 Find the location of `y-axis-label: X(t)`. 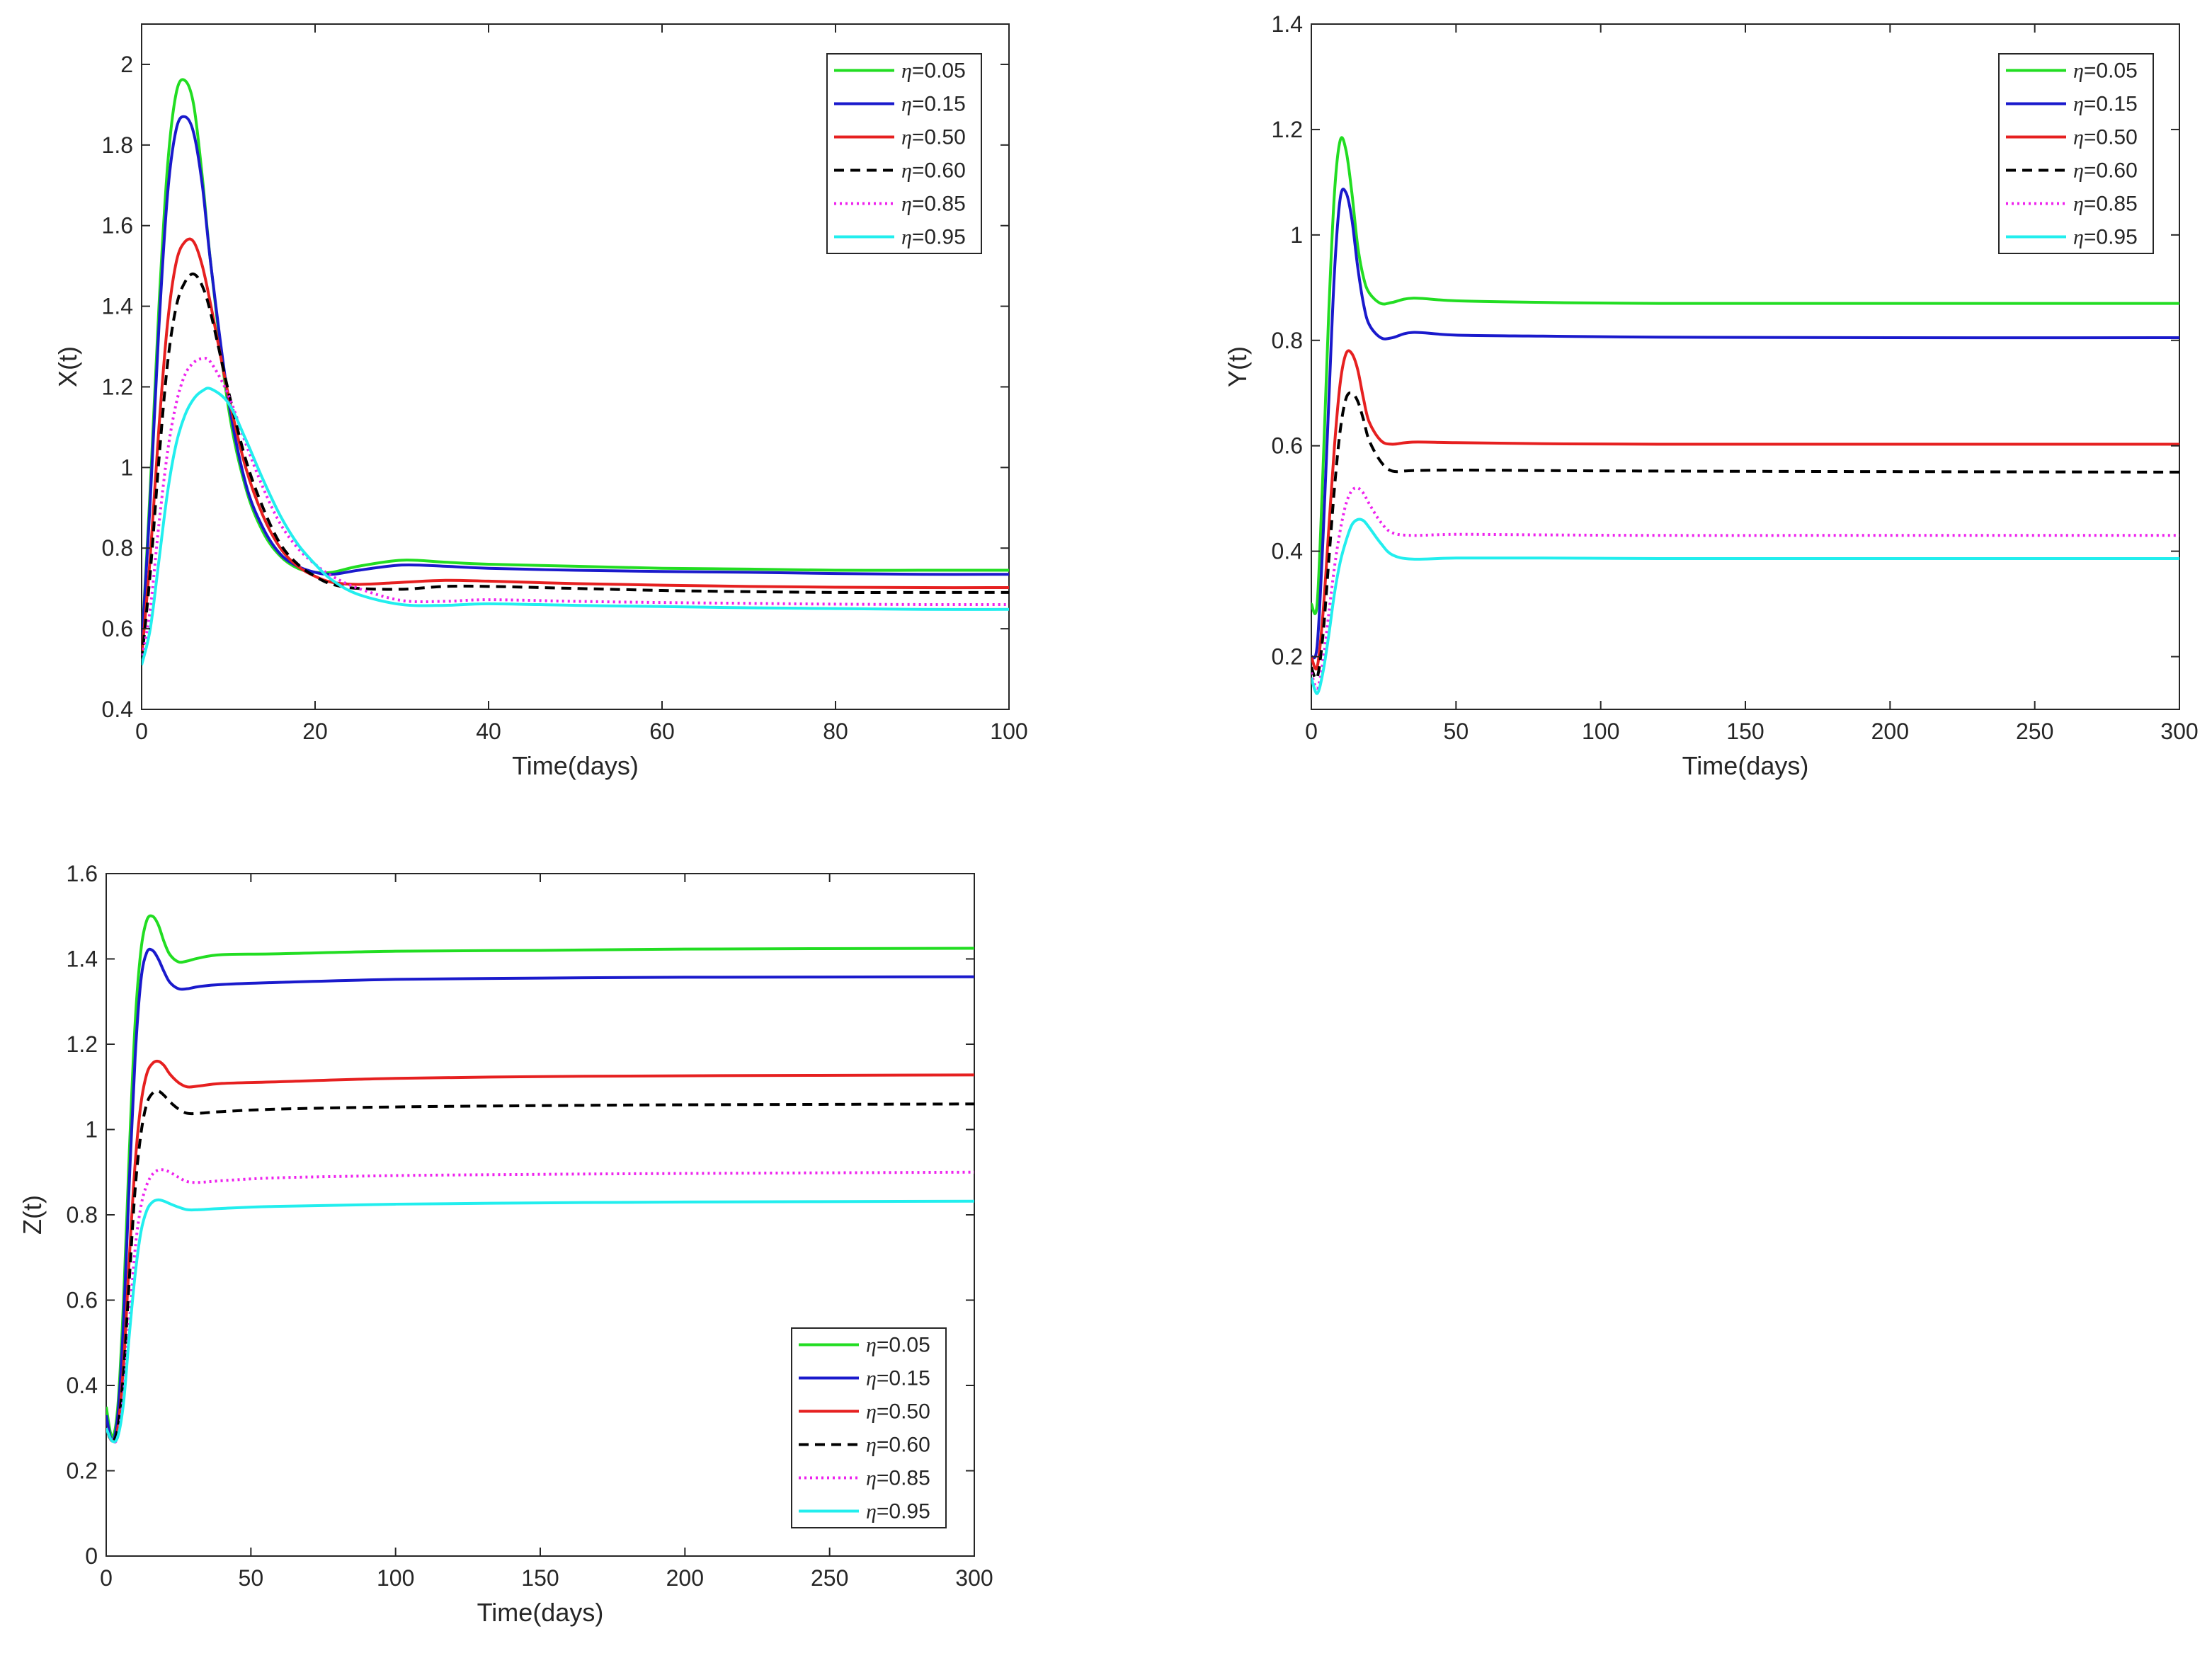

y-axis-label: X(t) is located at coordinates (68, 366).